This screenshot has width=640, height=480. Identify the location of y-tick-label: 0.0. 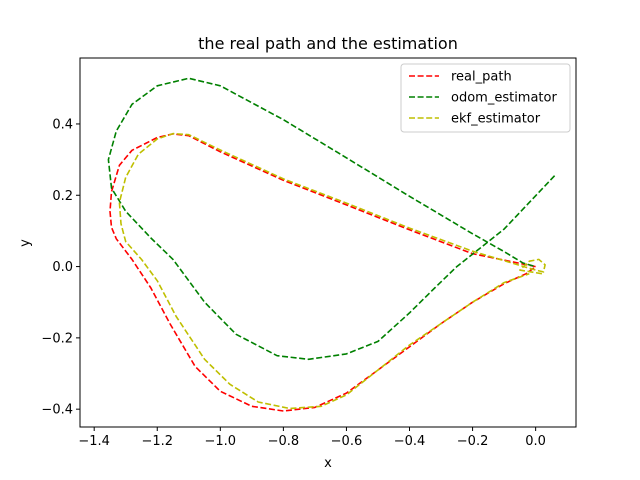
(62, 267).